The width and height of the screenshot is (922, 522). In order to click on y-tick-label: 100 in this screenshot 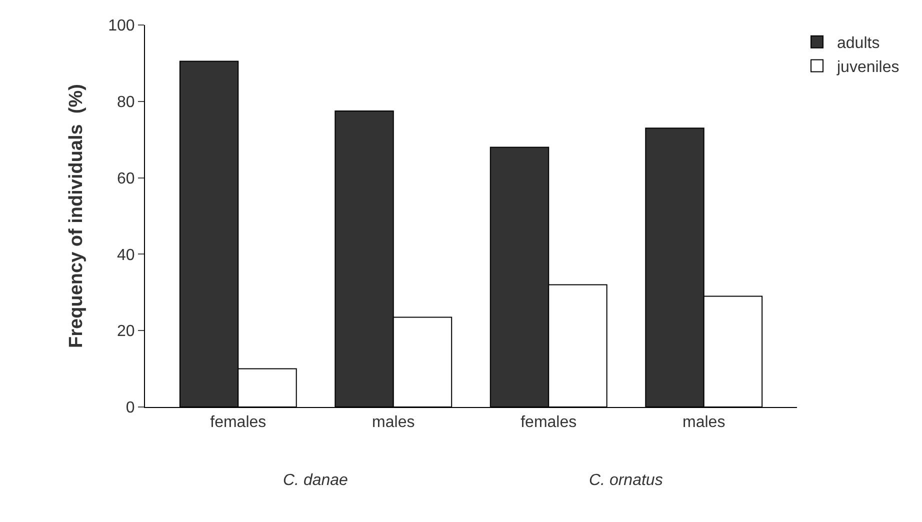, I will do `click(121, 26)`.